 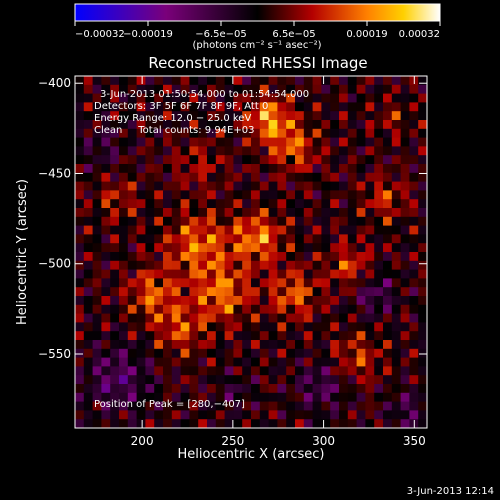 I want to click on y-tick-label: −550, so click(x=54, y=354).